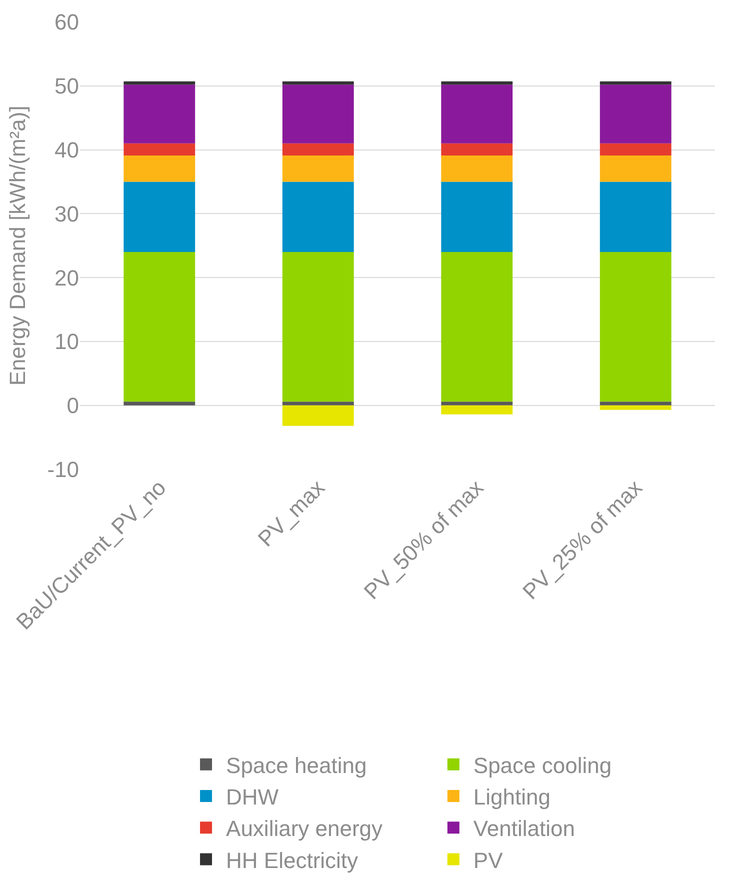 This screenshot has height=891, width=735. I want to click on legend-label: Space heating, so click(296, 765).